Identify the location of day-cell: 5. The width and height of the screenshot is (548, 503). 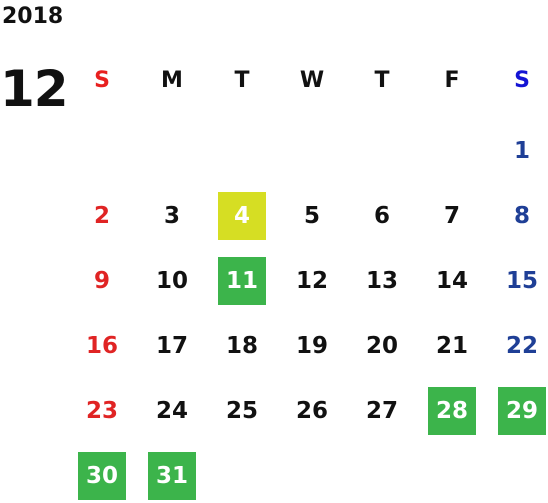
(311, 216).